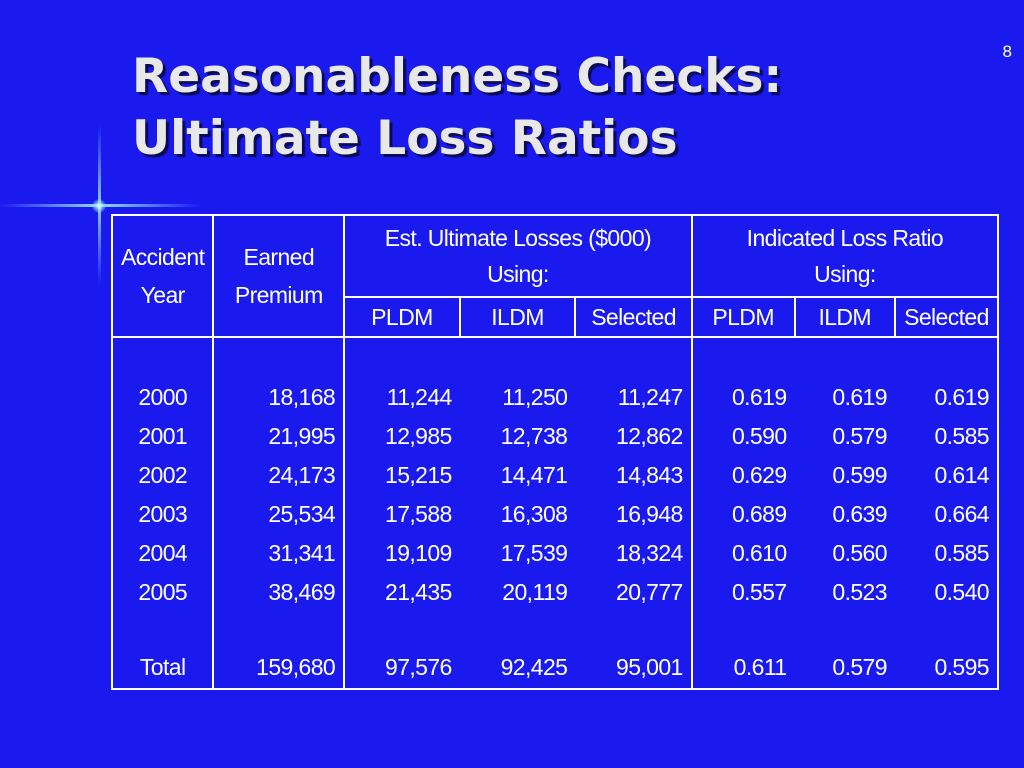 Image resolution: width=1024 pixels, height=768 pixels. What do you see at coordinates (535, 592) in the screenshot?
I see `cell-loss-ildm: 20,119` at bounding box center [535, 592].